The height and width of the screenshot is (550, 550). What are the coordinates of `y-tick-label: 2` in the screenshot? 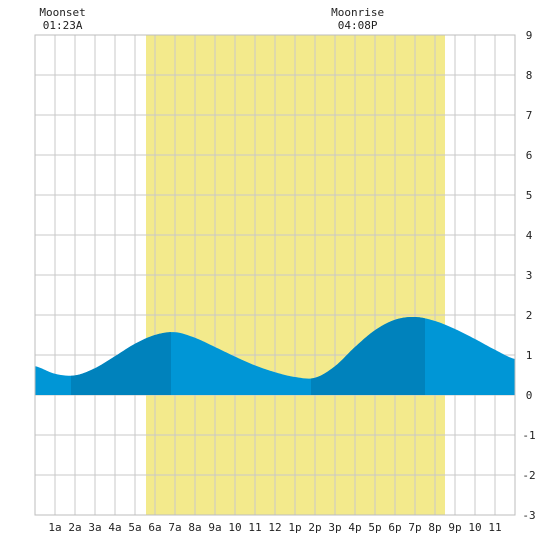 It's located at (529, 315).